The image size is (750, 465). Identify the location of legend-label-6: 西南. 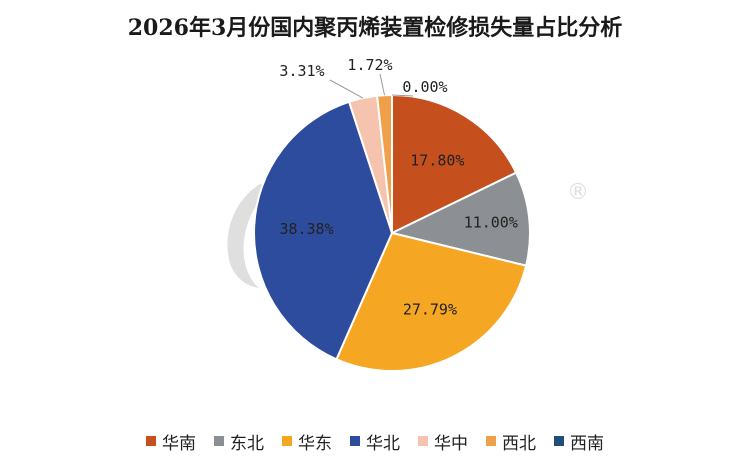
(587, 443).